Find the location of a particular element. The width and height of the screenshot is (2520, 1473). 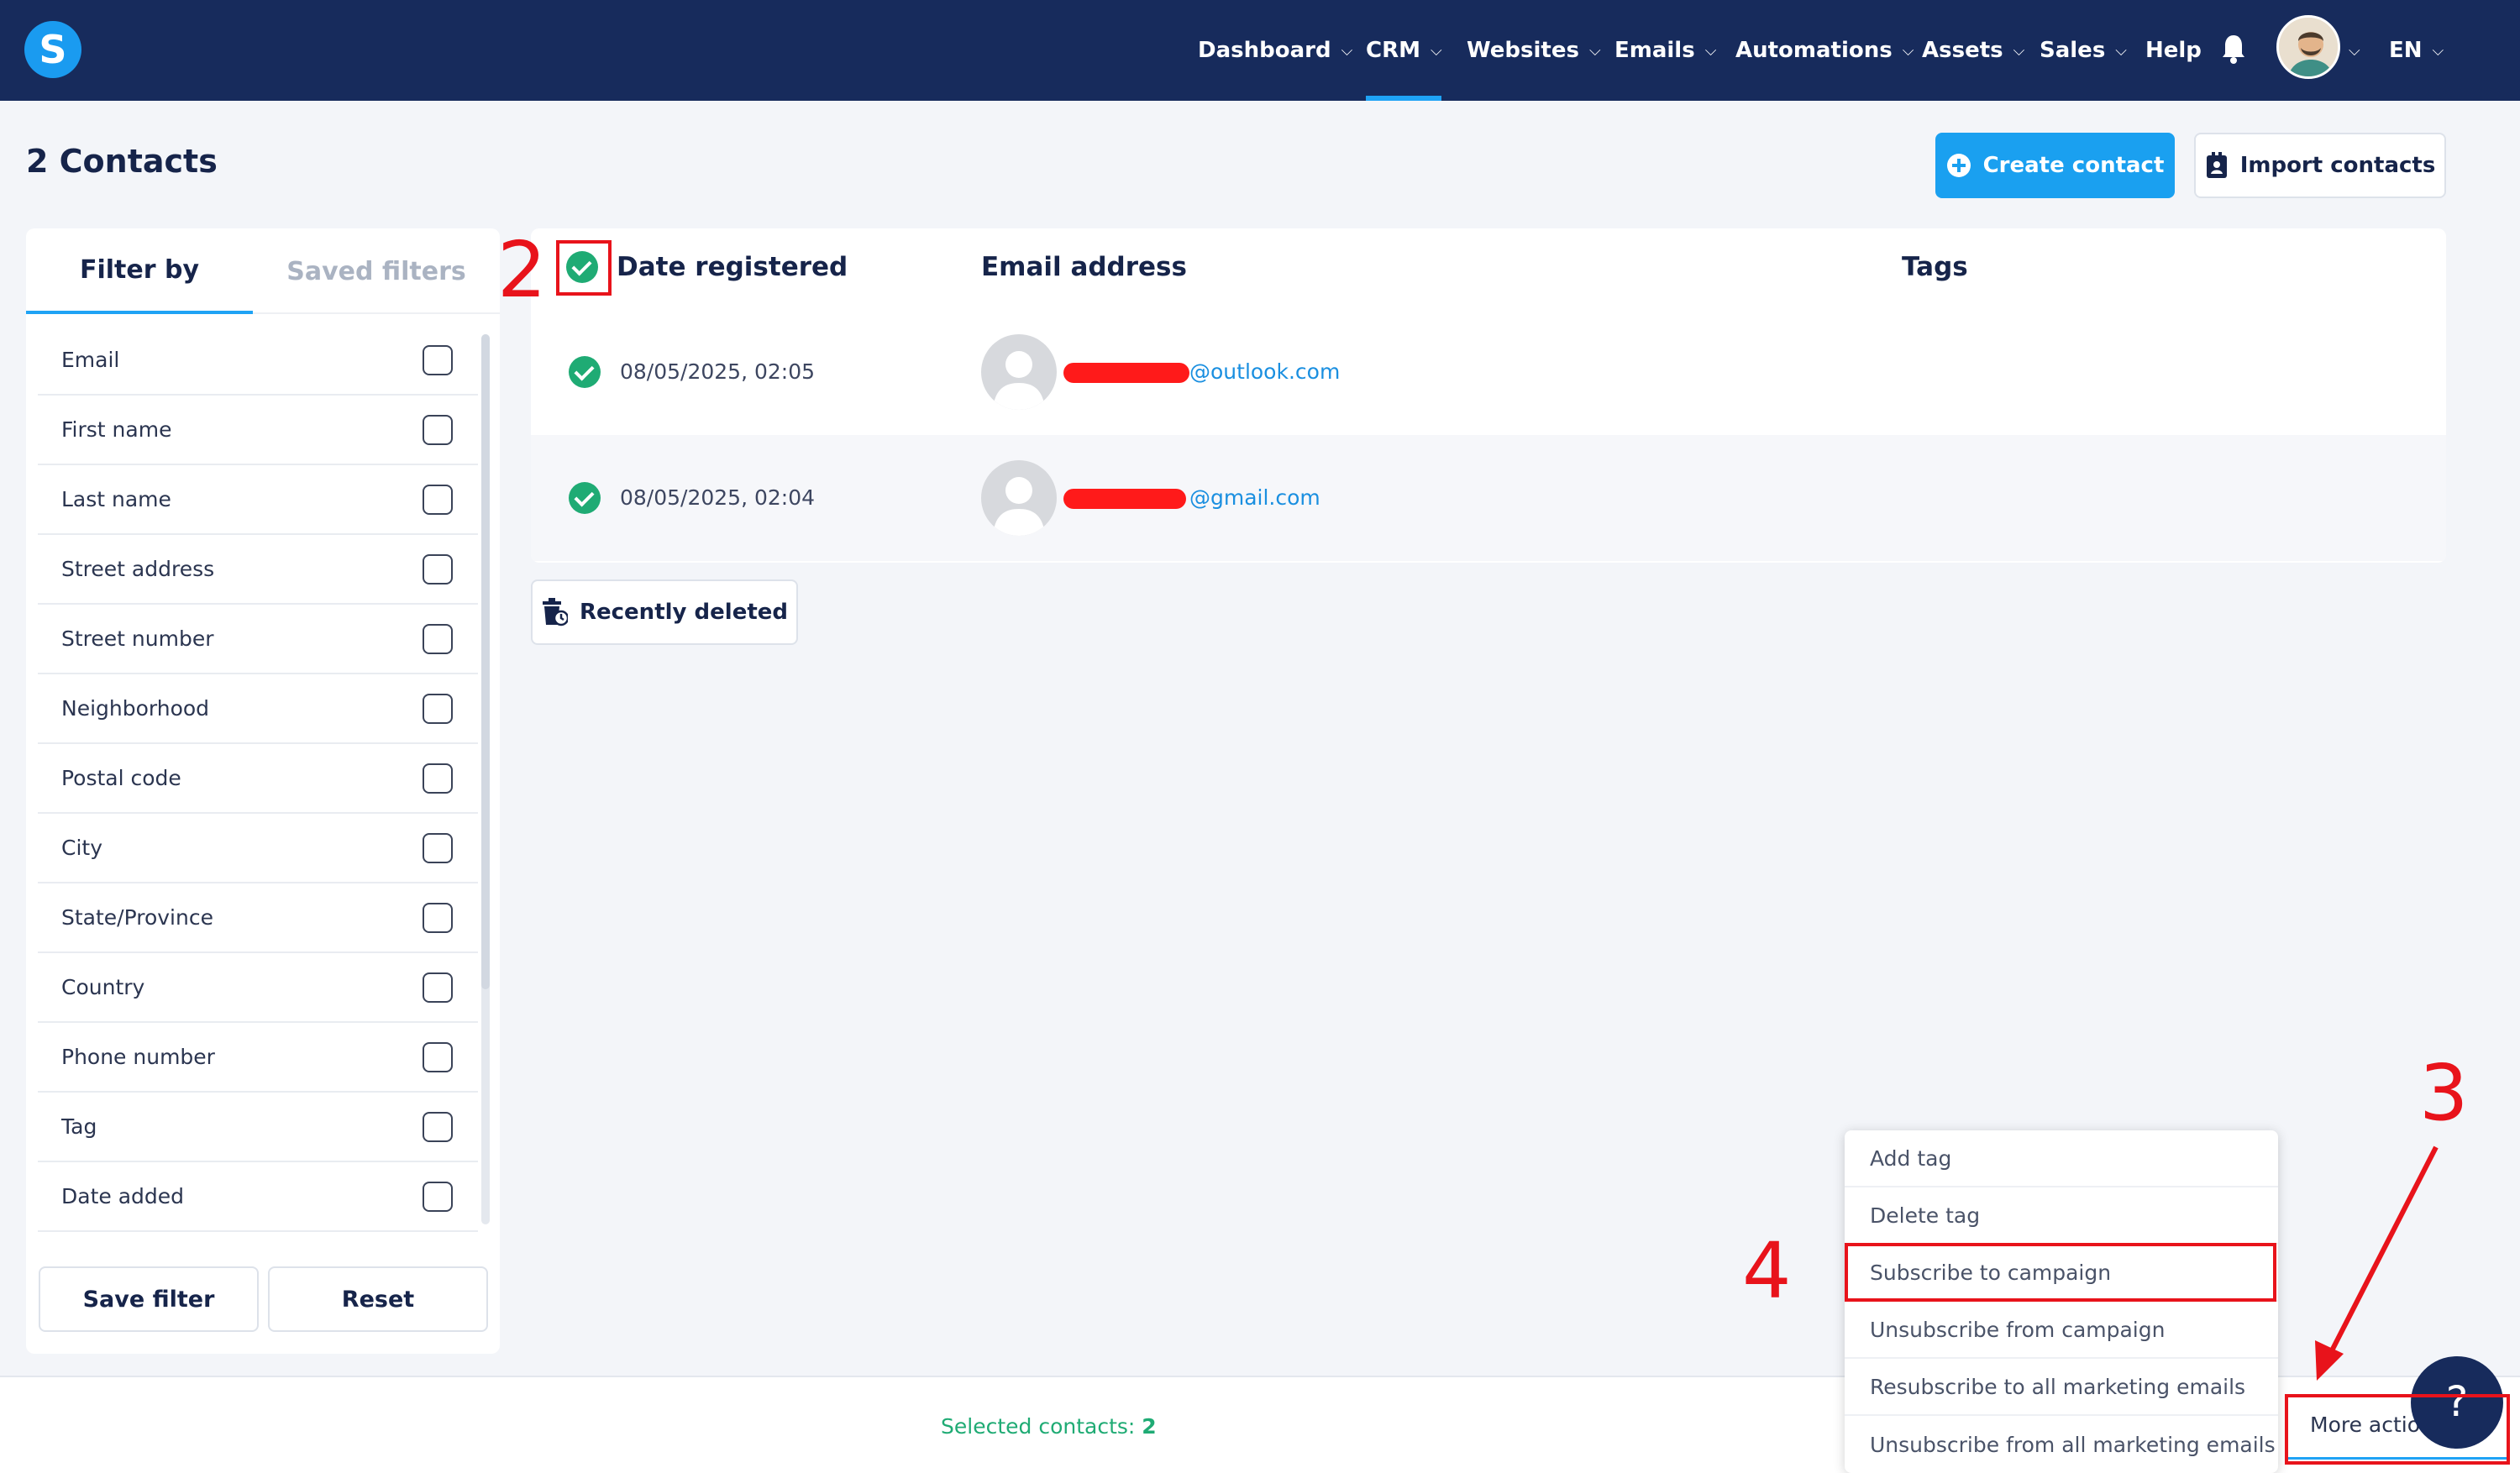

filter-item-label: Street address is located at coordinates (138, 569).